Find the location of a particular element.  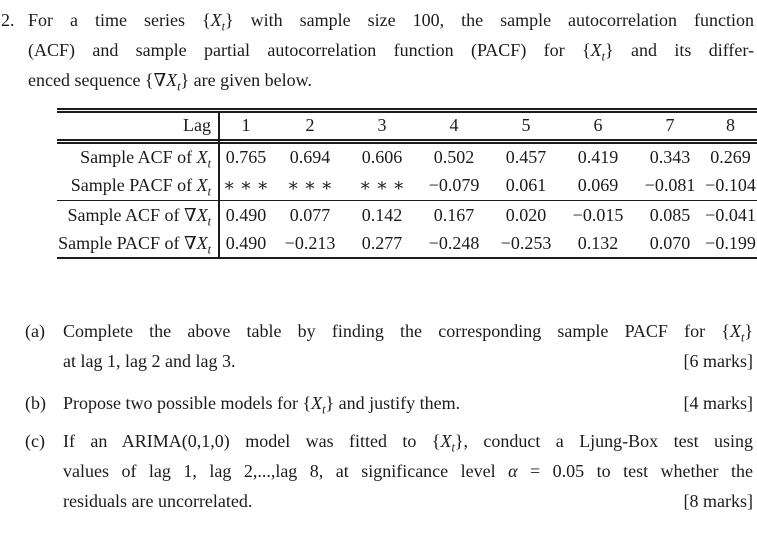

value-cell: 0.269 is located at coordinates (730, 157).